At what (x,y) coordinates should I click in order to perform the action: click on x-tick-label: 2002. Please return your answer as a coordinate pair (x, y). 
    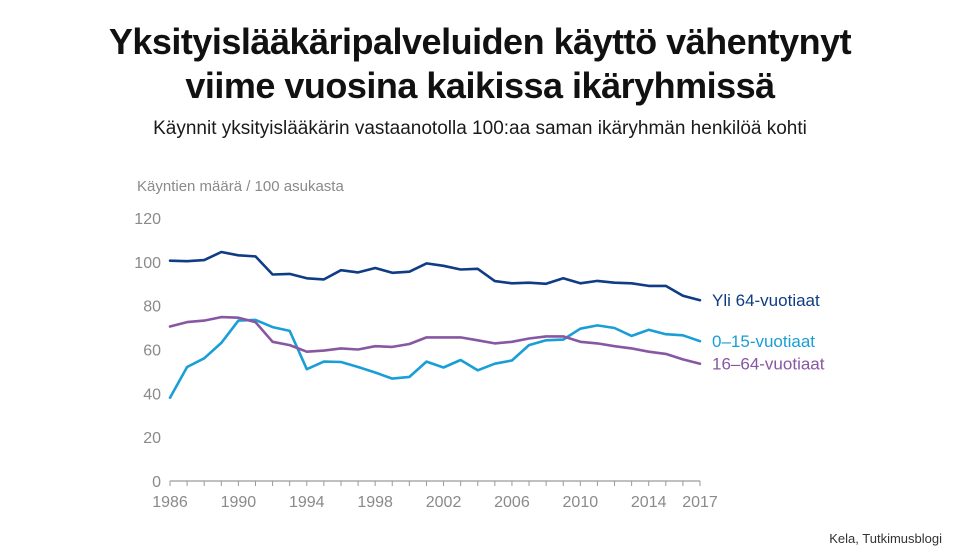
    Looking at the image, I should click on (444, 502).